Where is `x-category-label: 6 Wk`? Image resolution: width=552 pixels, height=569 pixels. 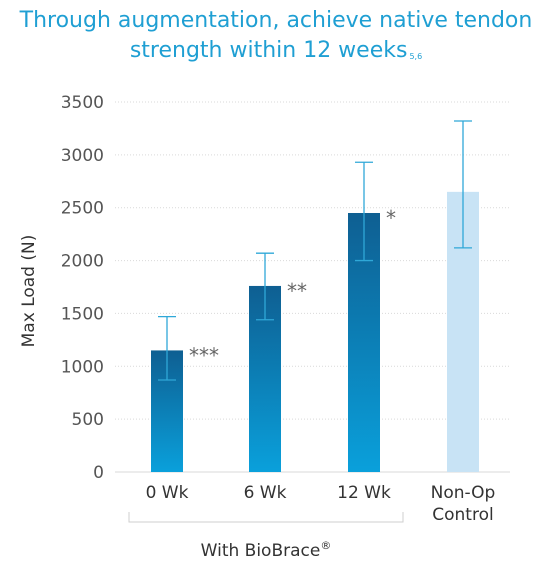 x-category-label: 6 Wk is located at coordinates (265, 493).